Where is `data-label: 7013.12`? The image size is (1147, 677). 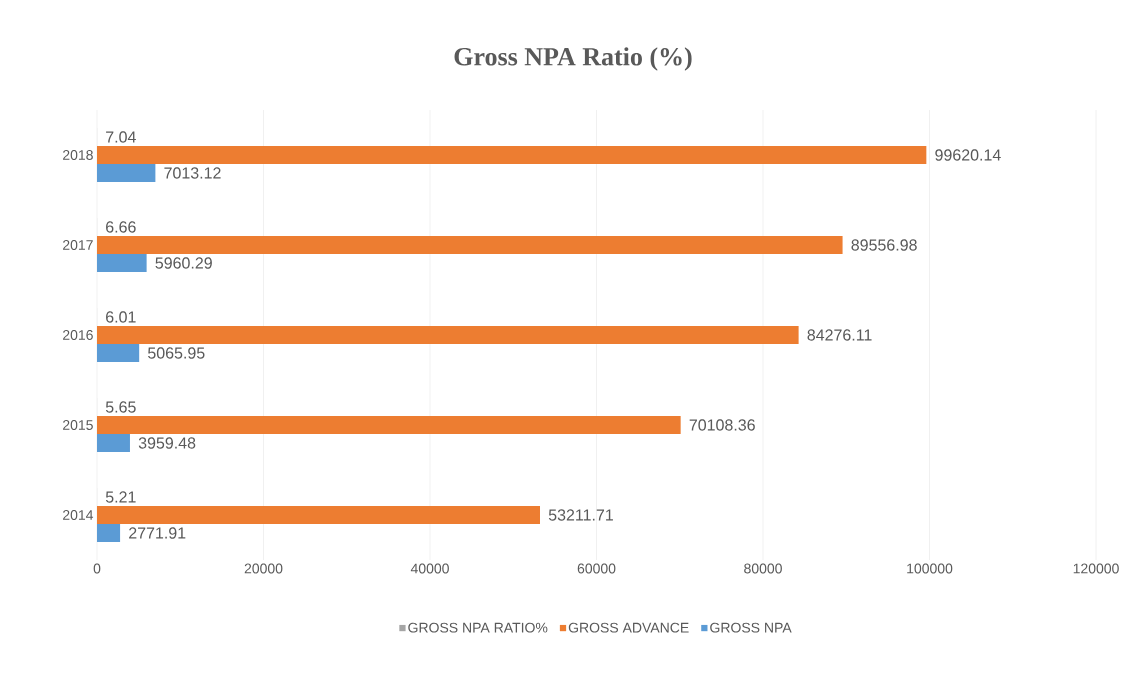 data-label: 7013.12 is located at coordinates (192, 173).